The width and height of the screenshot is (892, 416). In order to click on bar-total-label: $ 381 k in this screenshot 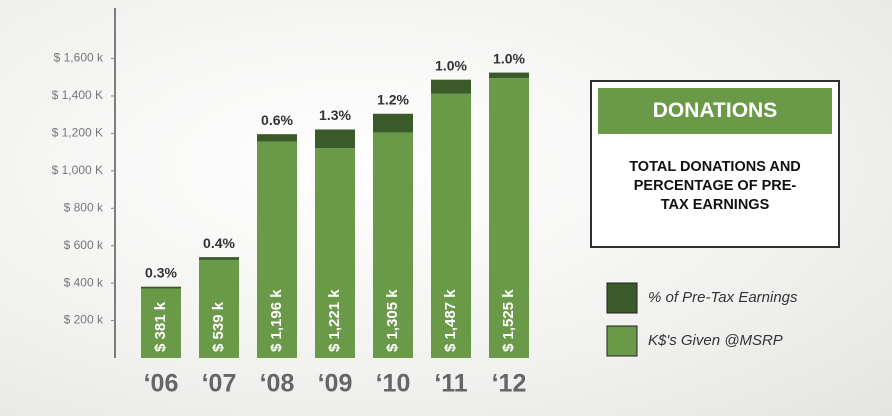, I will do `click(160, 326)`.